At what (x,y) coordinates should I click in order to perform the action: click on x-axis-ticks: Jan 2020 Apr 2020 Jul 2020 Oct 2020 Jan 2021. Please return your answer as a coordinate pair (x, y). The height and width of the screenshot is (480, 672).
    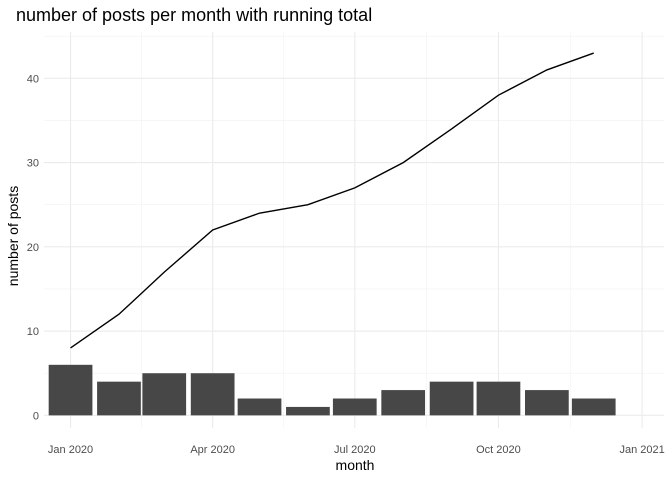
    Looking at the image, I should click on (356, 450).